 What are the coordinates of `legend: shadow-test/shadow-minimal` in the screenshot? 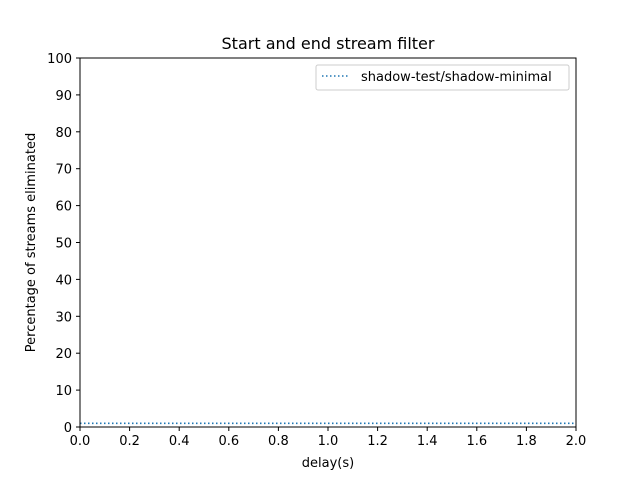 It's located at (442, 77).